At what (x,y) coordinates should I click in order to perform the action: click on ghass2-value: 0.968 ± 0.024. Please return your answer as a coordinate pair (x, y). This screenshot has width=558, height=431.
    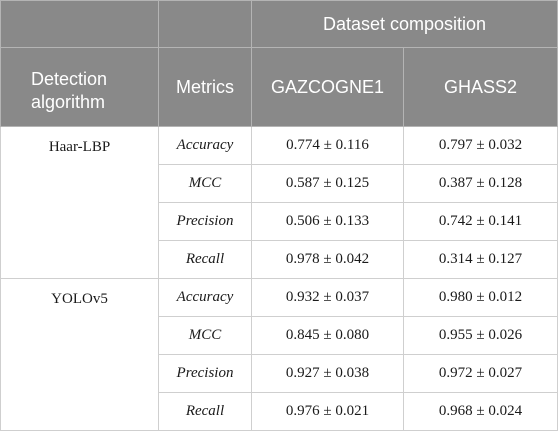
    Looking at the image, I should click on (480, 411).